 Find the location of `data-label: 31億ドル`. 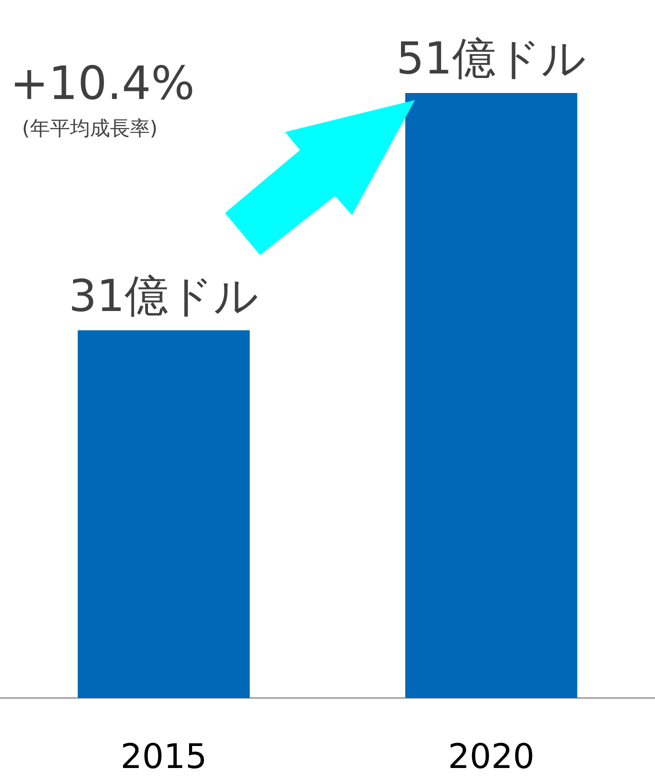

data-label: 31億ドル is located at coordinates (163, 296).